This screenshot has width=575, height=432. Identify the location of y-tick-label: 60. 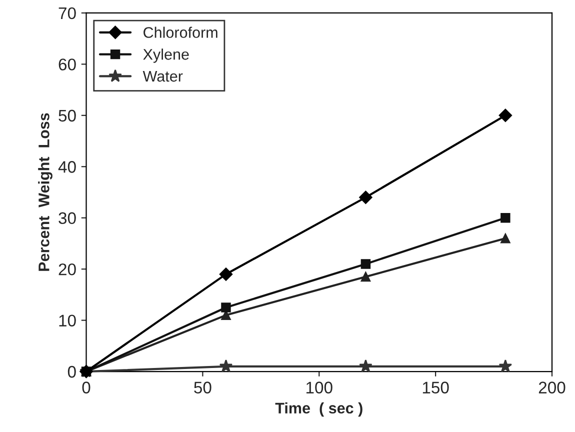
(67, 64).